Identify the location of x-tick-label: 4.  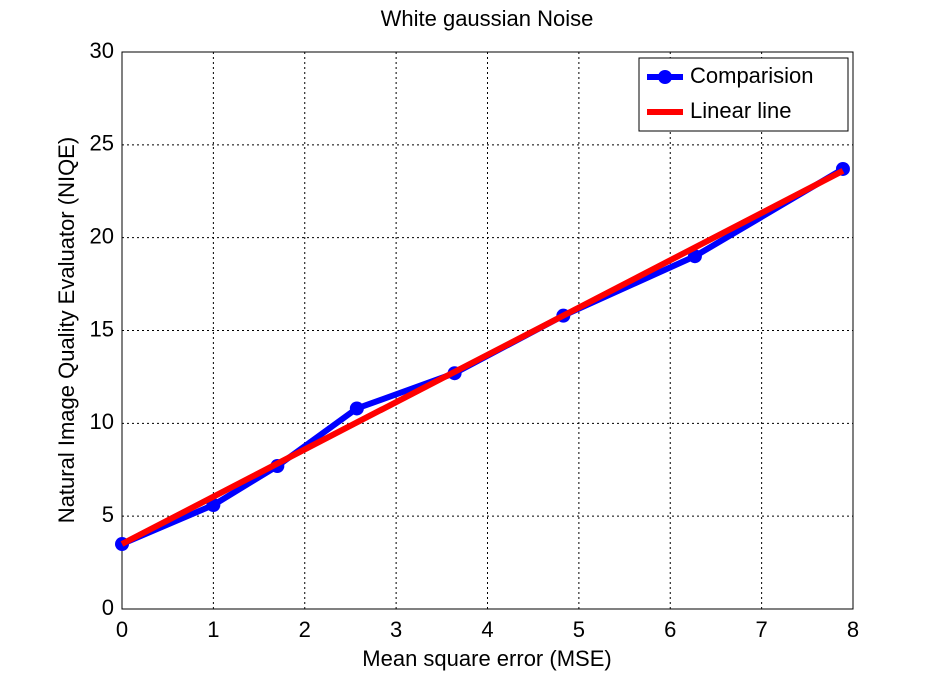
(487, 629).